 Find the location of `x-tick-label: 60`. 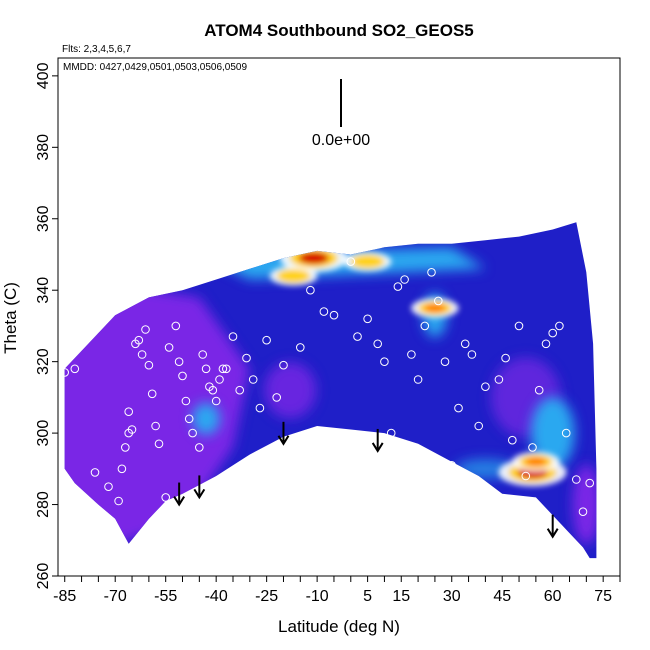

x-tick-label: 60 is located at coordinates (553, 596).